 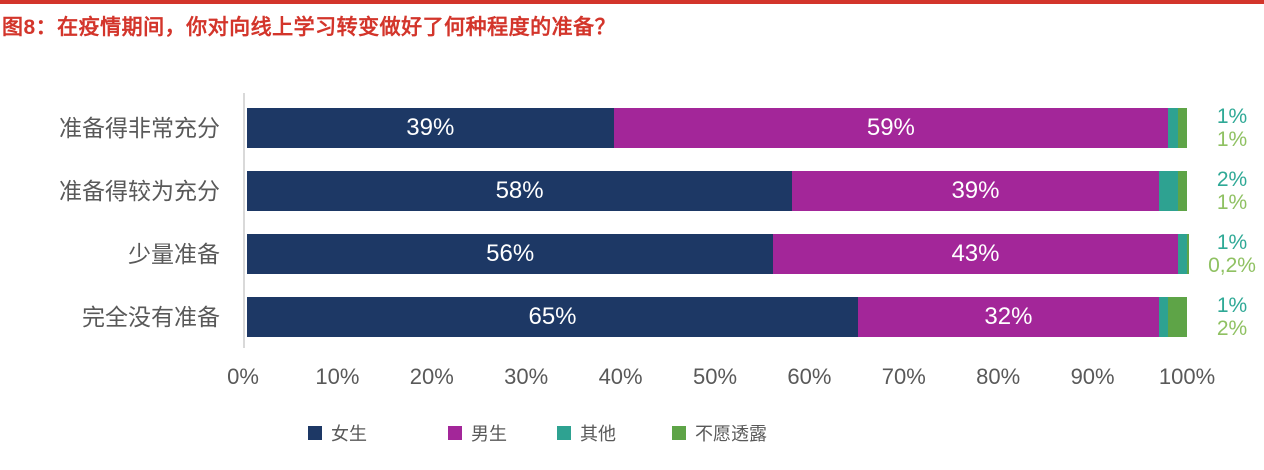 I want to click on bar-segment-男生: 39%, so click(x=975, y=191).